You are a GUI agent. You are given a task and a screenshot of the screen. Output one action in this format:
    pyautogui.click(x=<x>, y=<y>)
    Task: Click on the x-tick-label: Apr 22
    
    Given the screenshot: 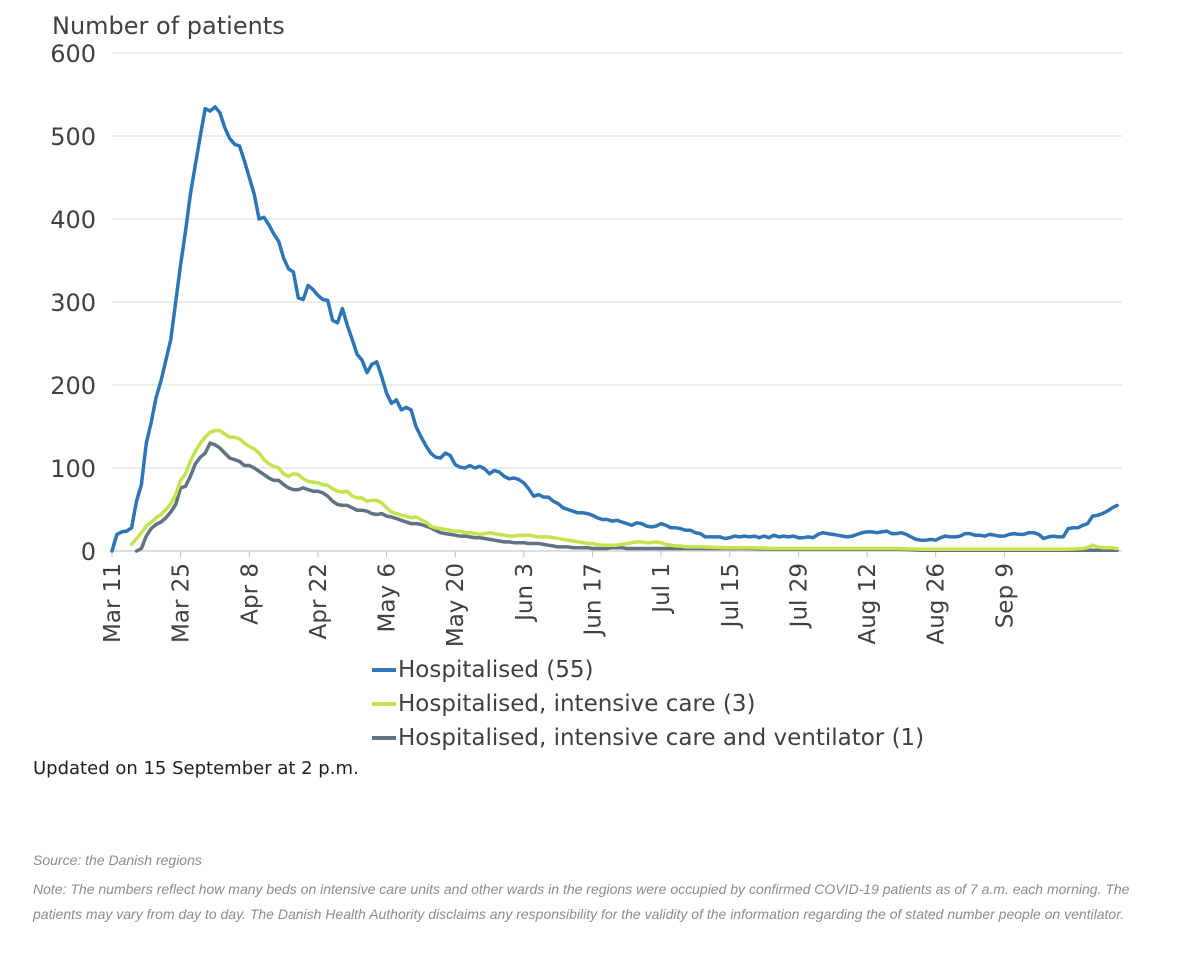 What is the action you would take?
    pyautogui.click(x=319, y=601)
    